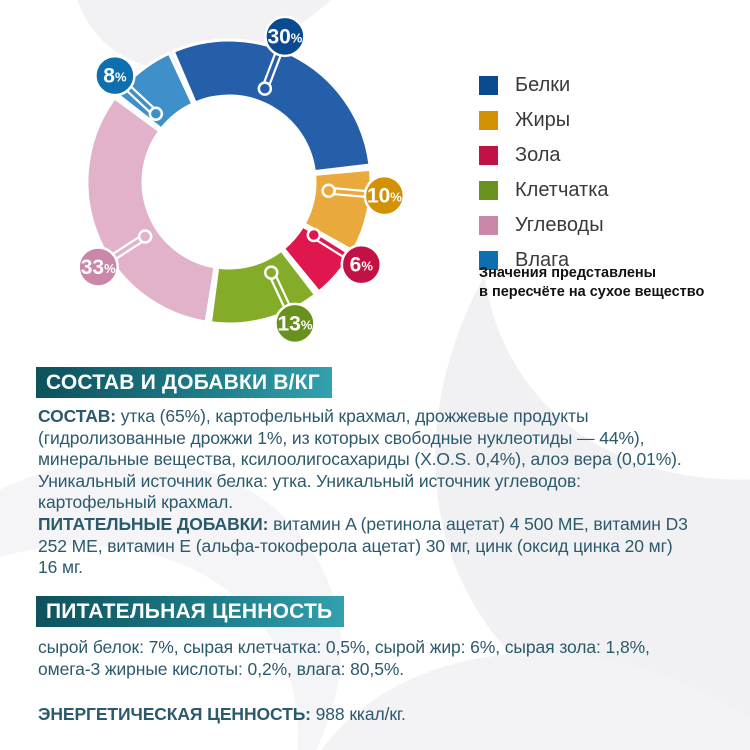  I want to click on legend-item-0: Белки, so click(544, 85).